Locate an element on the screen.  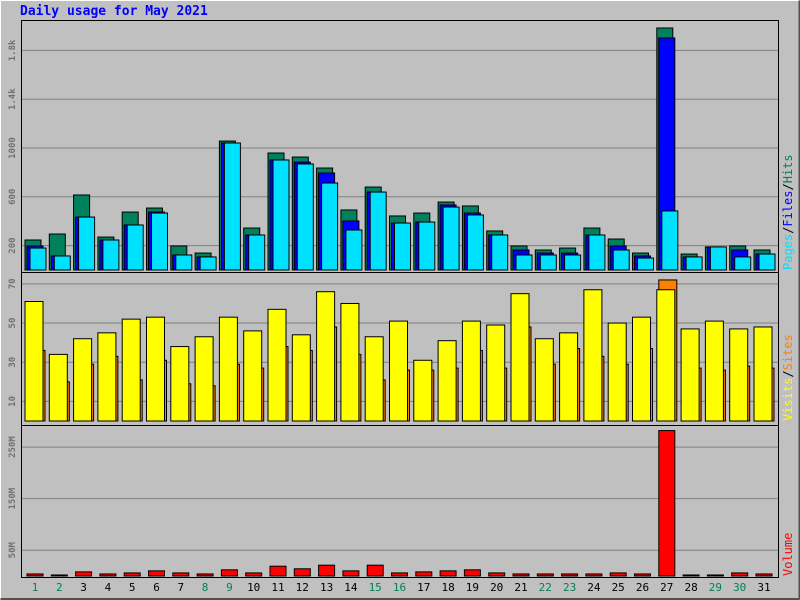
x-tick-label: 12 is located at coordinates (302, 587).